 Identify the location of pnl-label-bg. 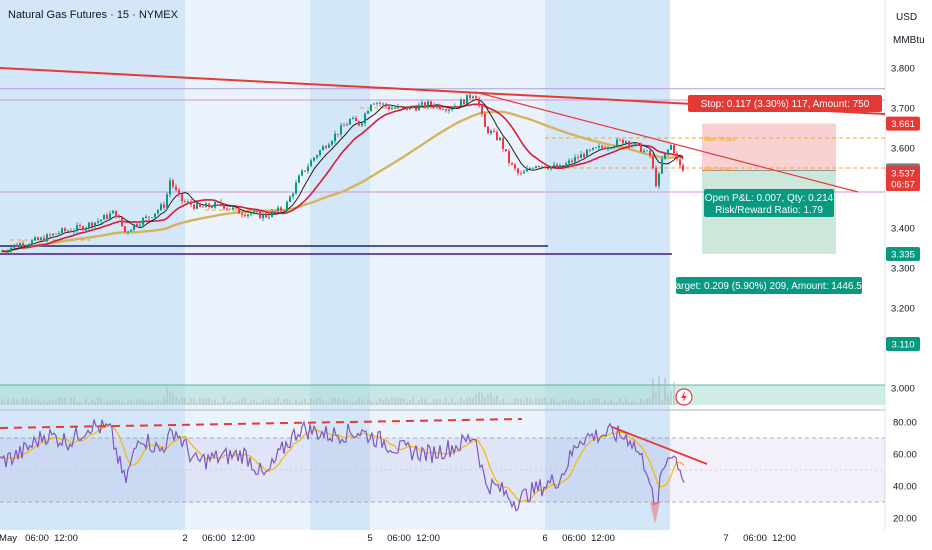
(769, 203).